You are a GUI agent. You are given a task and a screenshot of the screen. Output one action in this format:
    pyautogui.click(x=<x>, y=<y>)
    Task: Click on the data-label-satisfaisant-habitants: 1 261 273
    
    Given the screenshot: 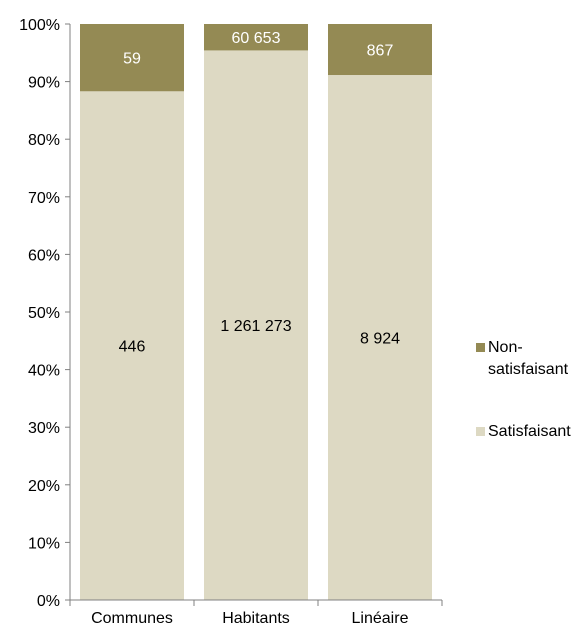 What is the action you would take?
    pyautogui.click(x=255, y=326)
    